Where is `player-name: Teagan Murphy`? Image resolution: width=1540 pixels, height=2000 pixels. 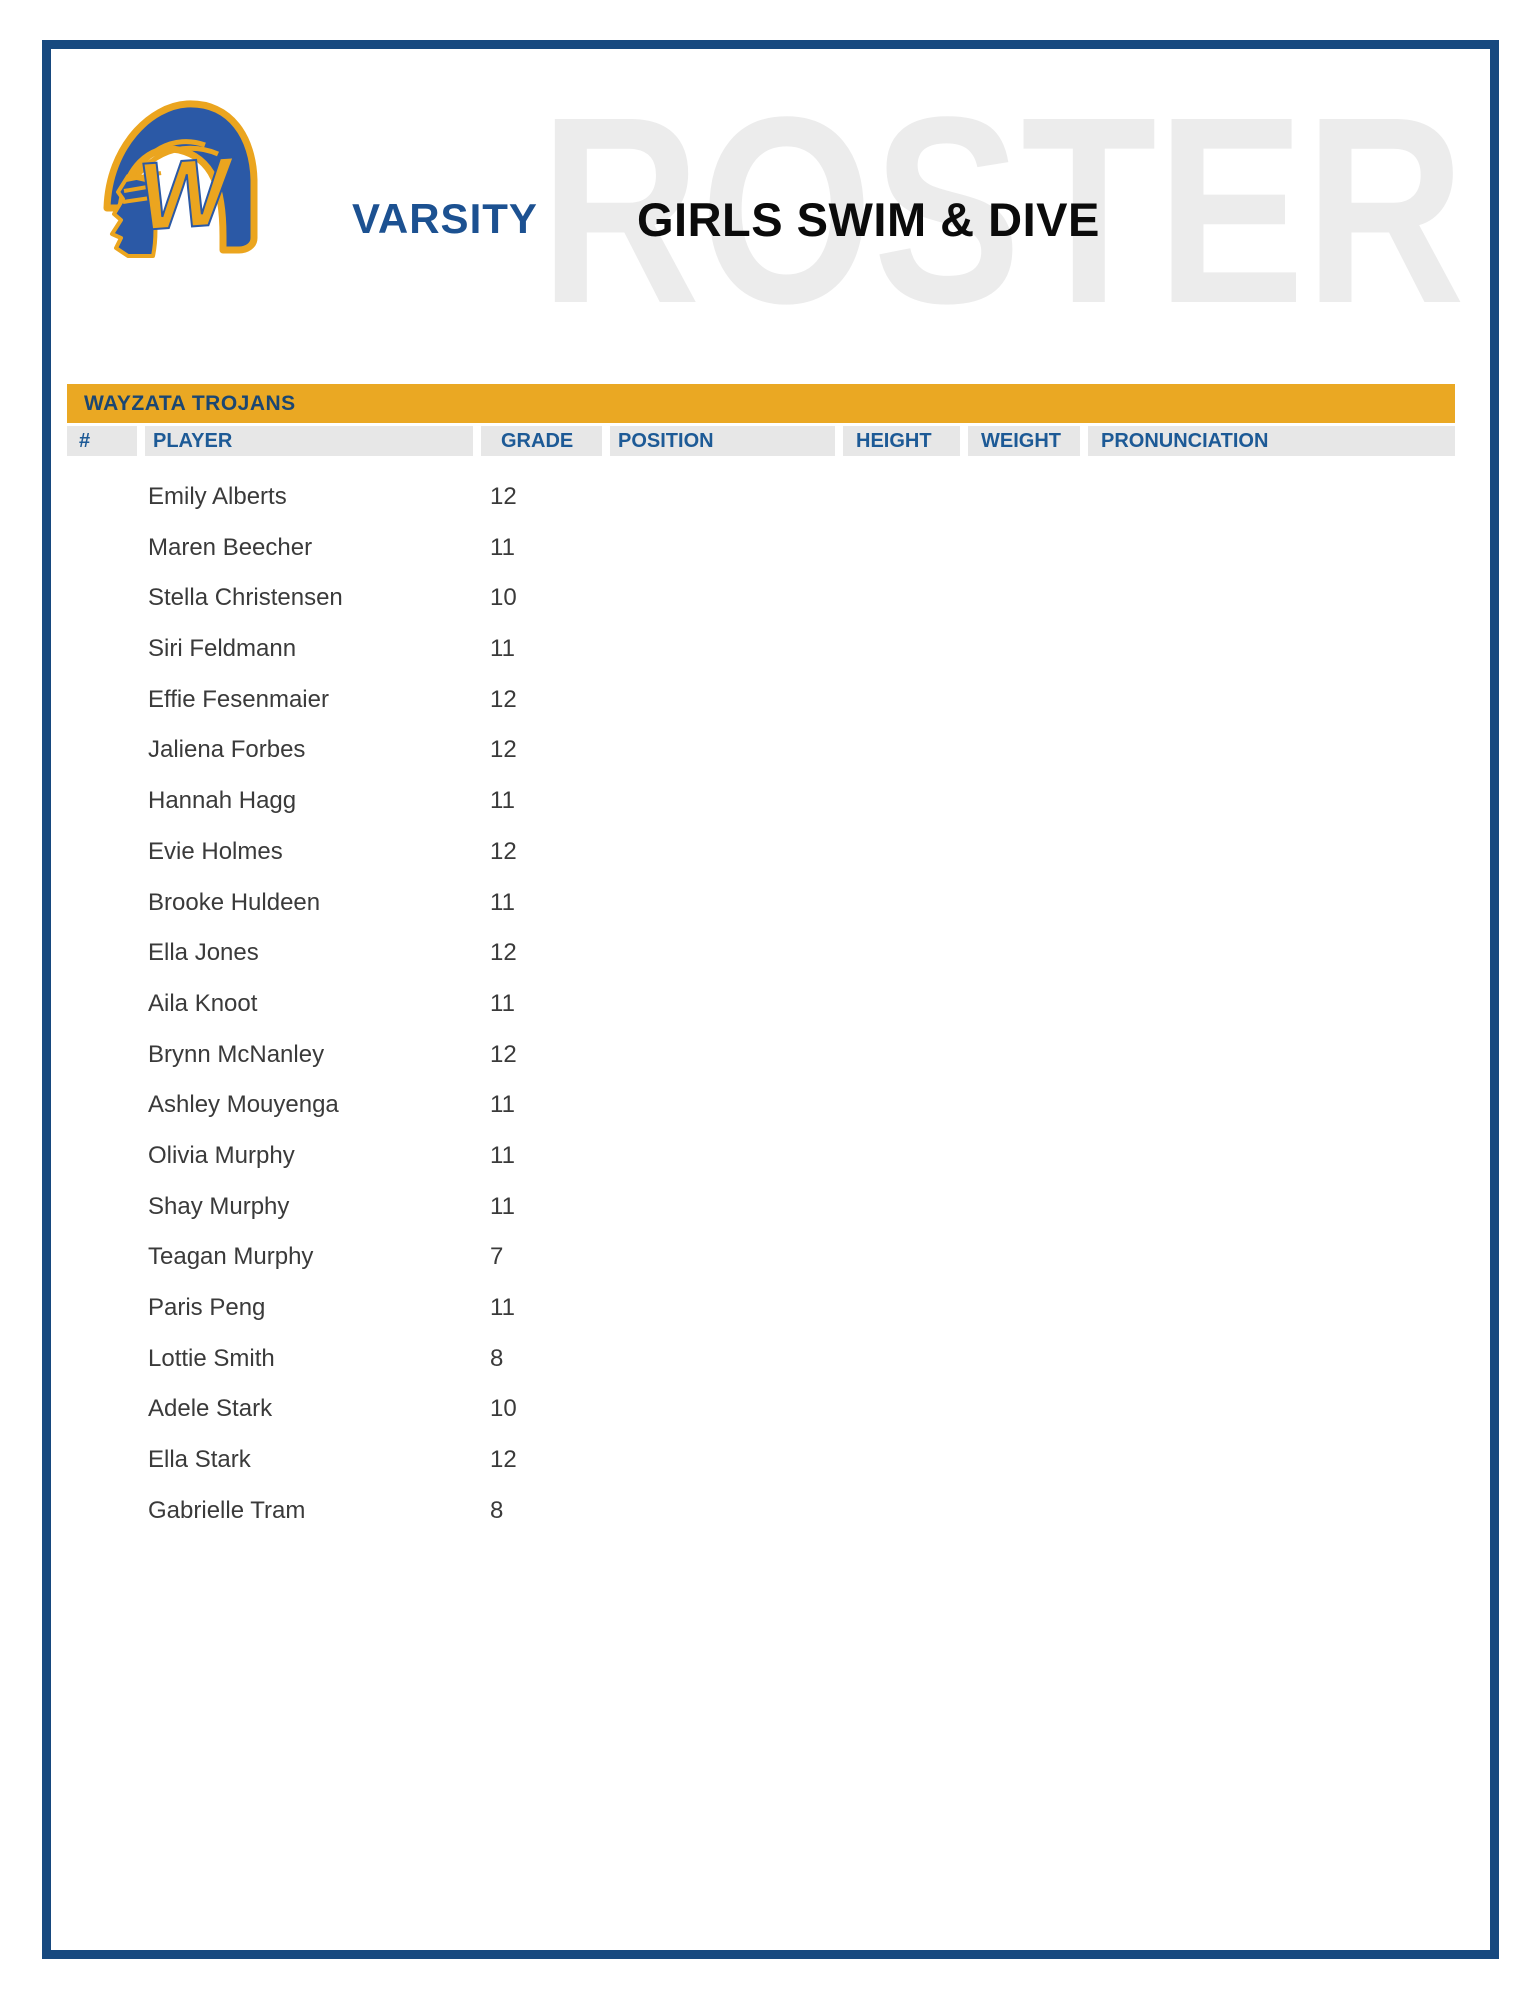 player-name: Teagan Murphy is located at coordinates (231, 1257).